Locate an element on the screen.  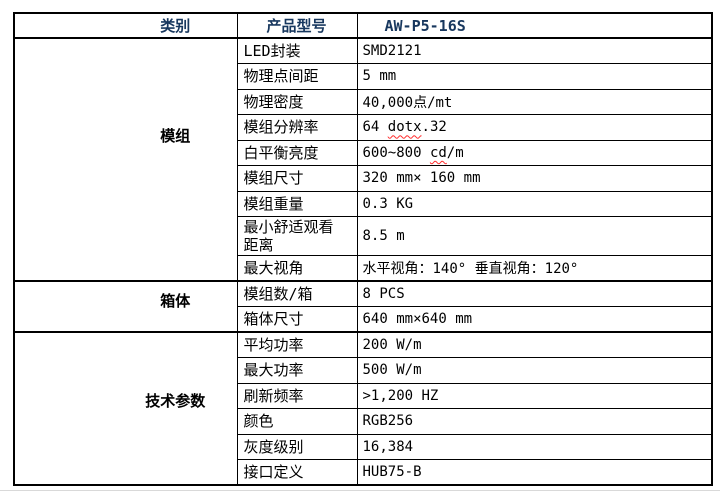
table-row: 模组分辨率 64 dotx.32 is located at coordinates (363, 127).